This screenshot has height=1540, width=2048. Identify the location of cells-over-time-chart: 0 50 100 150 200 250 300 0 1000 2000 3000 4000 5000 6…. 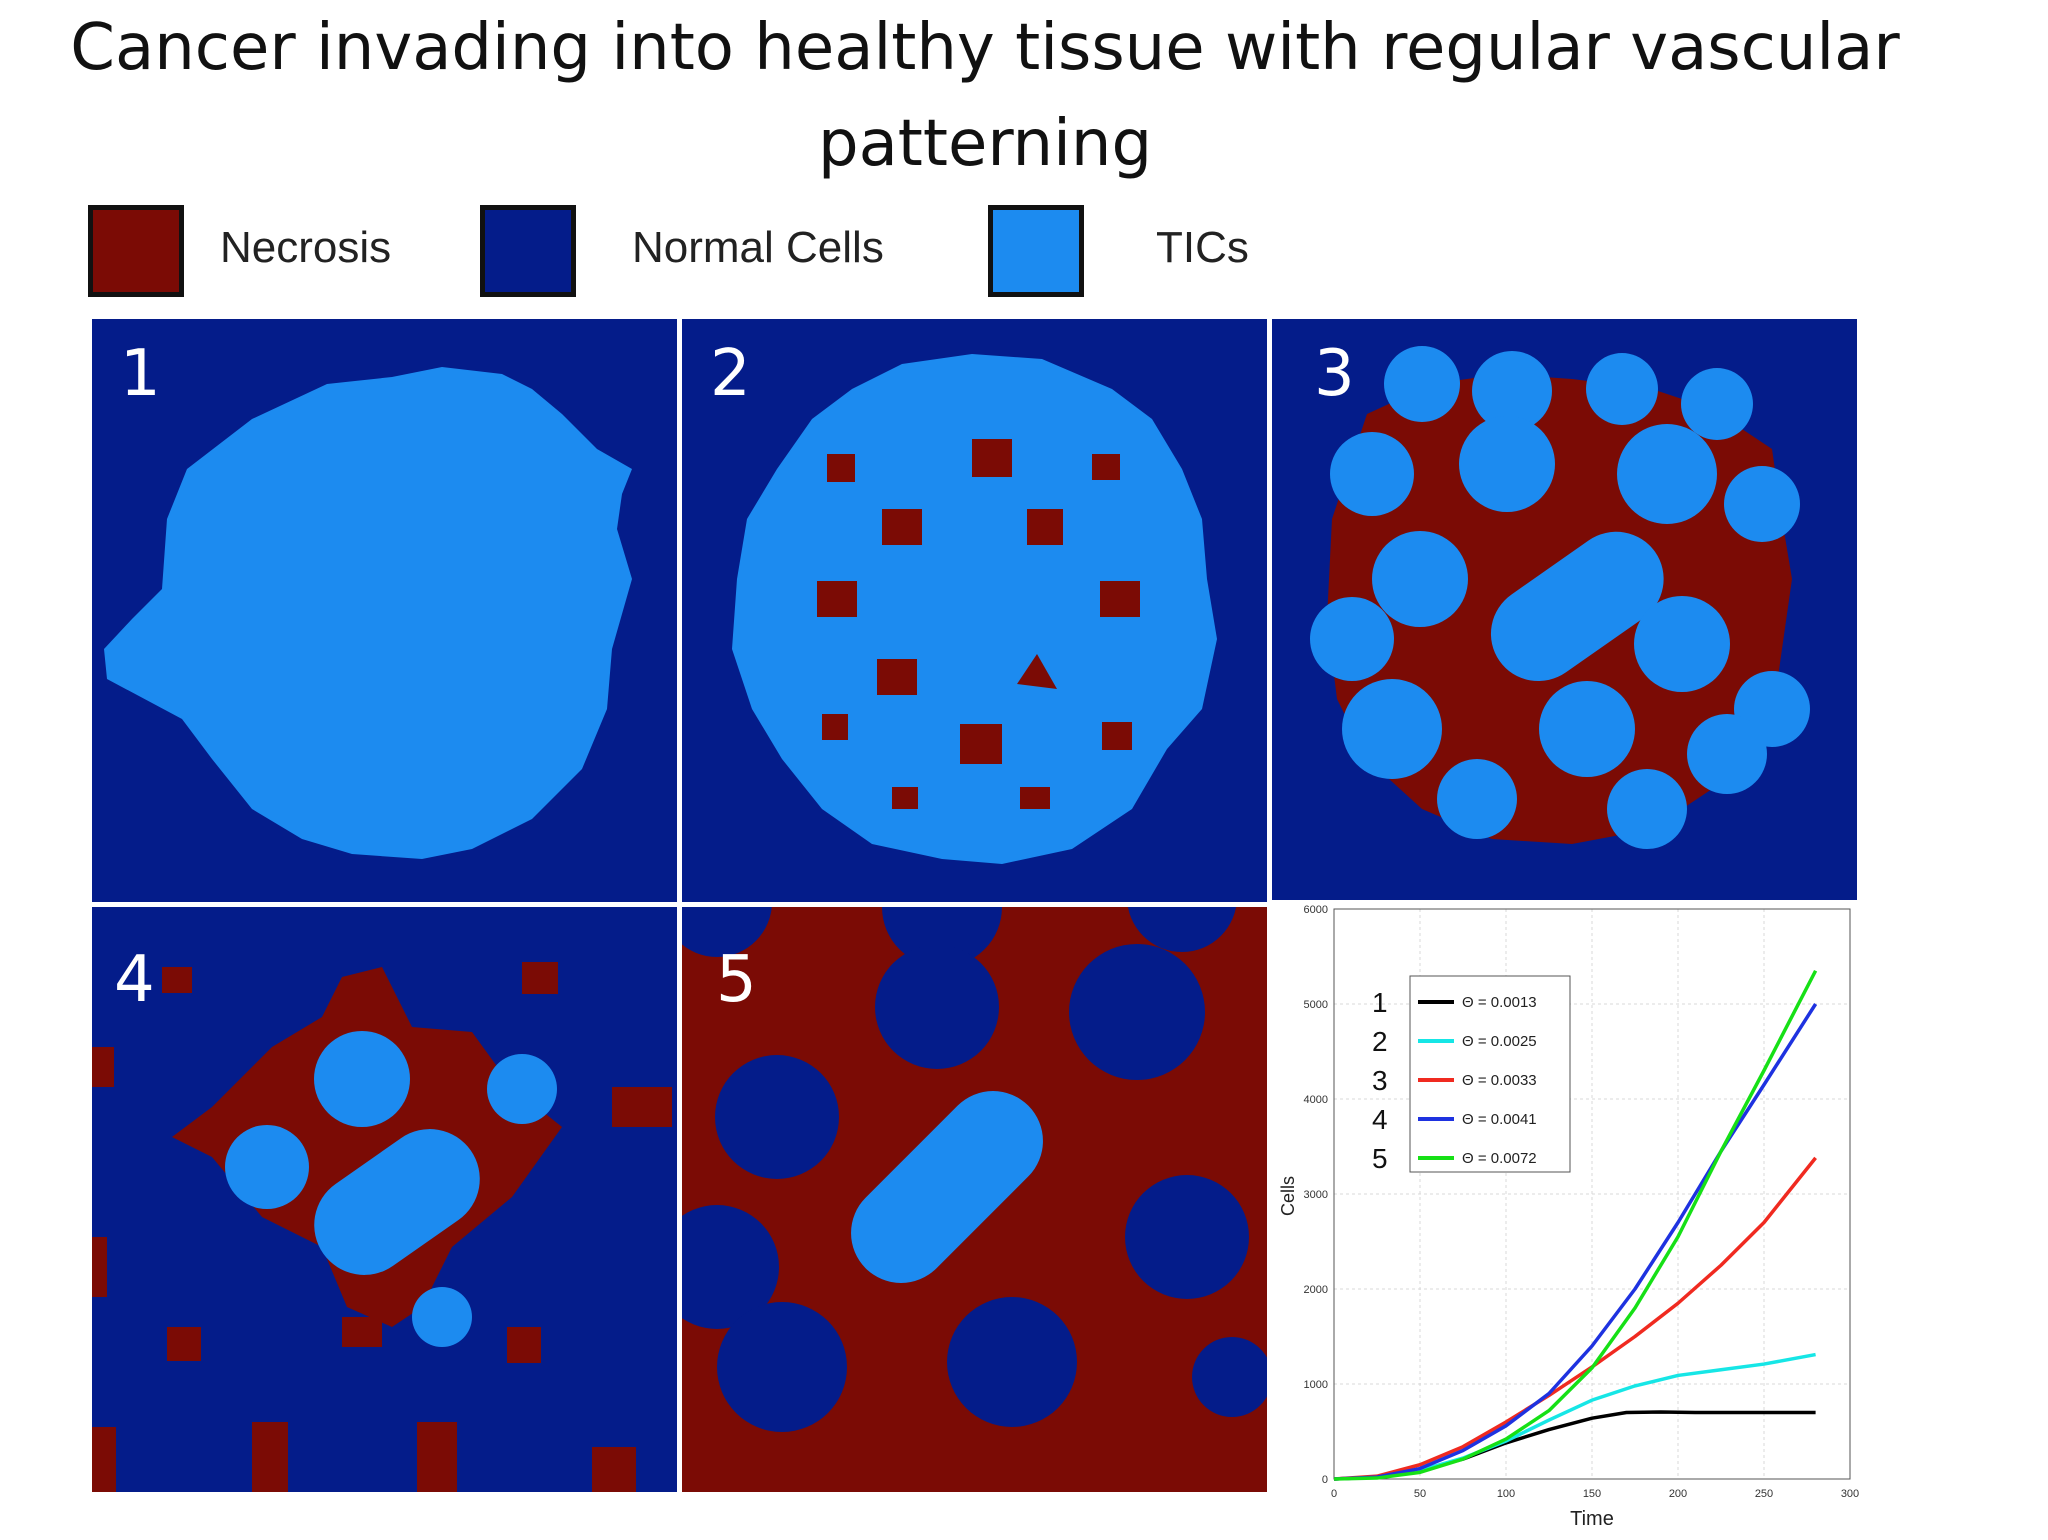
(1566, 1218).